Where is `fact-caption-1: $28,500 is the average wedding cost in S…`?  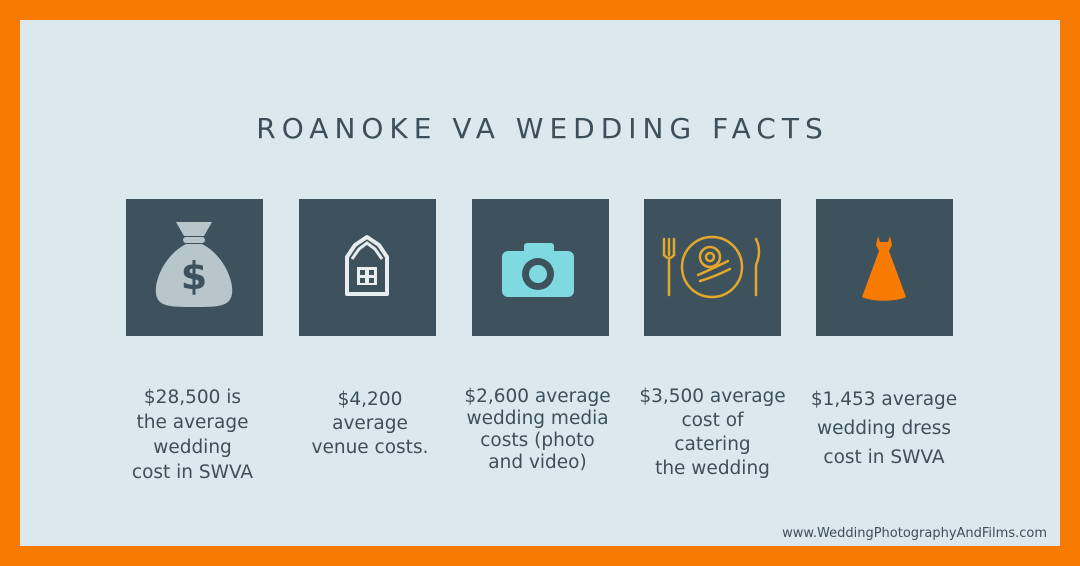 fact-caption-1: $28,500 is the average wedding cost in S… is located at coordinates (192, 435).